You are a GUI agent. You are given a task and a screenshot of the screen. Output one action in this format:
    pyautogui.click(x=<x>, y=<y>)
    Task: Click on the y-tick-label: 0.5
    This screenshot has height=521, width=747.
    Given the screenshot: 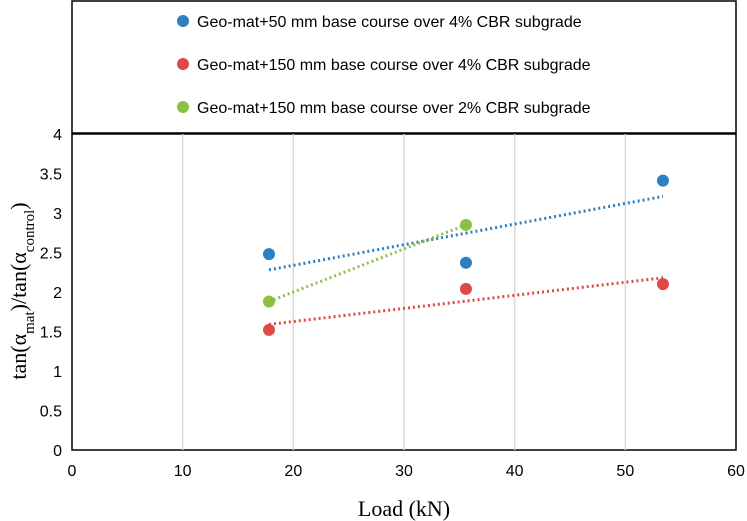 What is the action you would take?
    pyautogui.click(x=51, y=412)
    